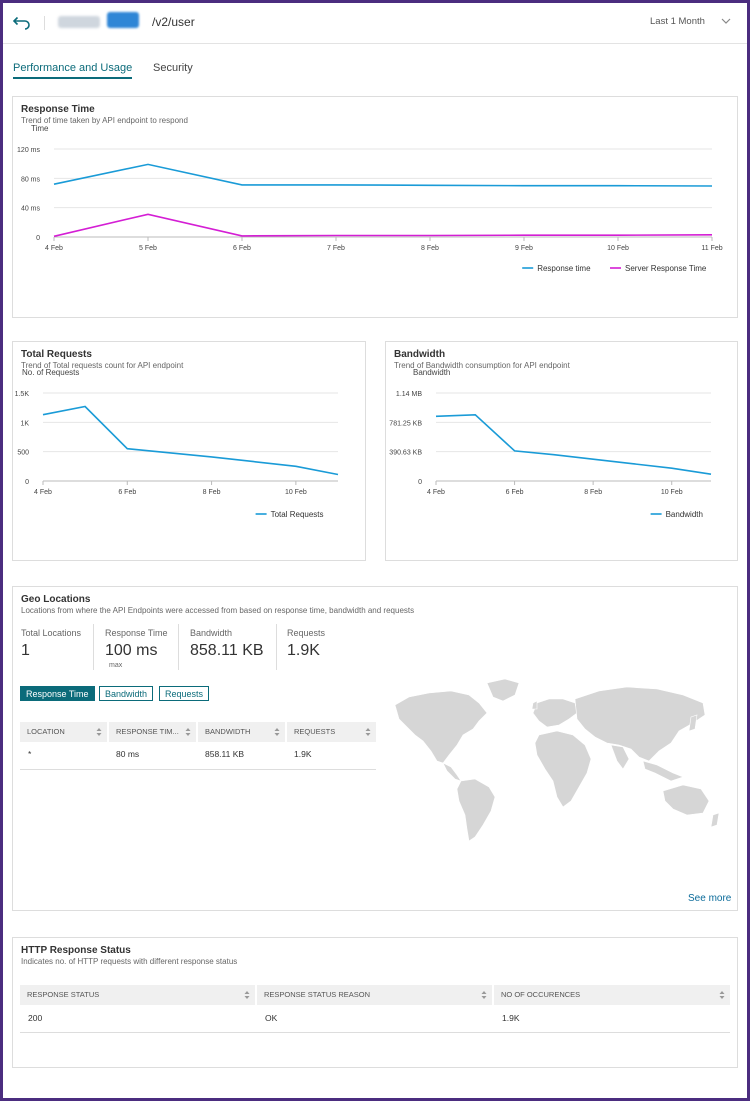  What do you see at coordinates (297, 514) in the screenshot?
I see `legend-label: Total Requests` at bounding box center [297, 514].